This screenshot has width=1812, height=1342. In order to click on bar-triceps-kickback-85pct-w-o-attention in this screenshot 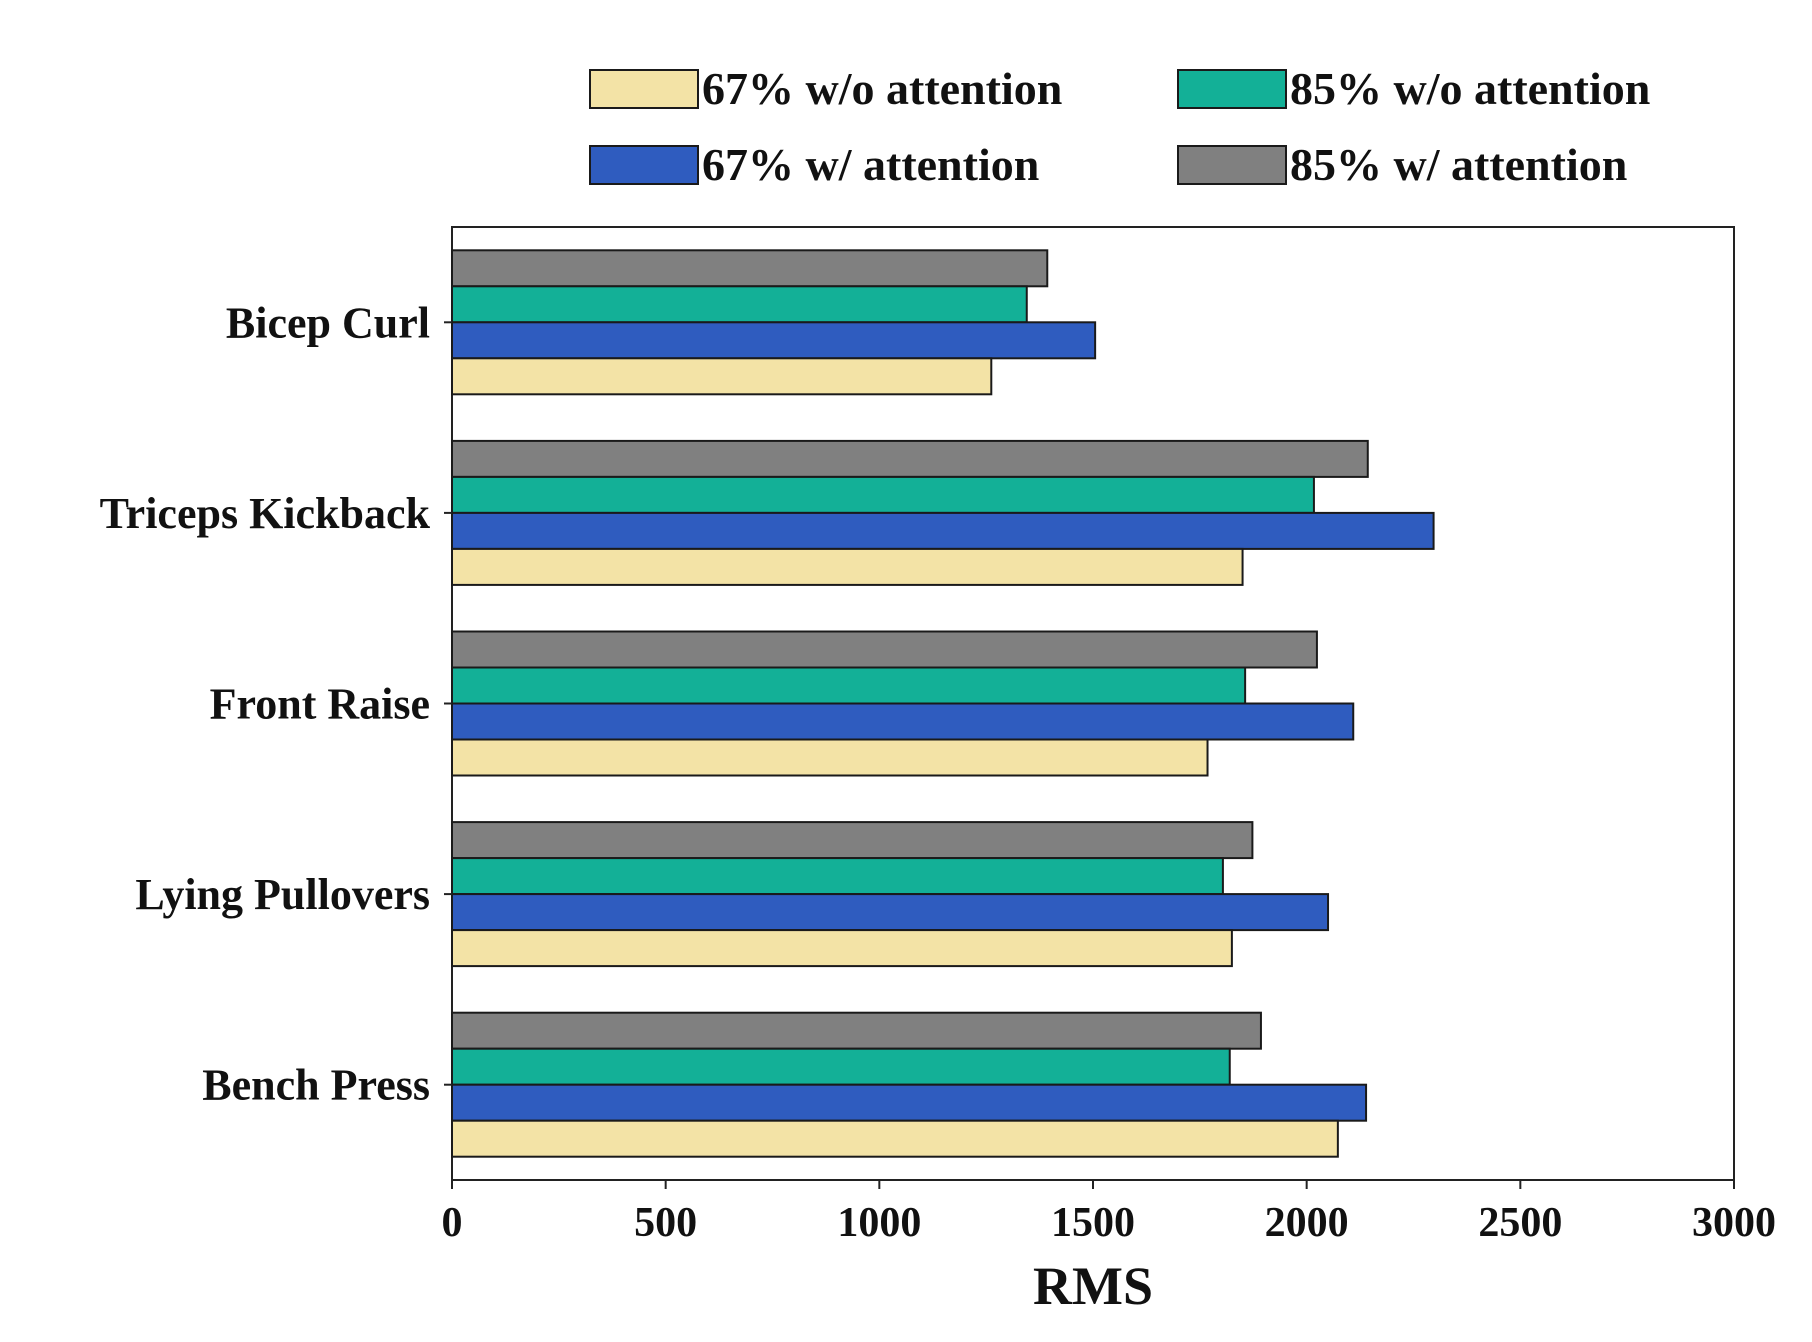, I will do `click(883, 494)`.